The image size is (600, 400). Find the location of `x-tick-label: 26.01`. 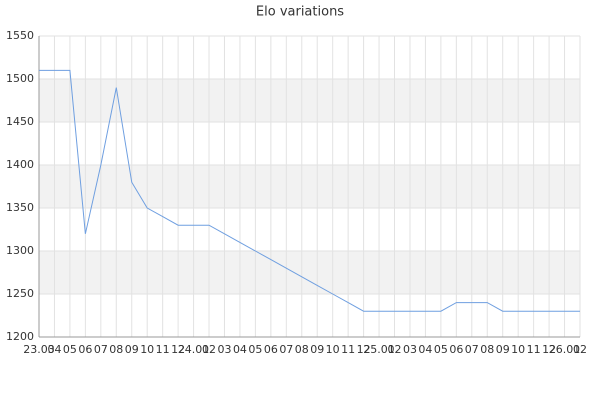

x-tick-label: 26.01 is located at coordinates (565, 349).